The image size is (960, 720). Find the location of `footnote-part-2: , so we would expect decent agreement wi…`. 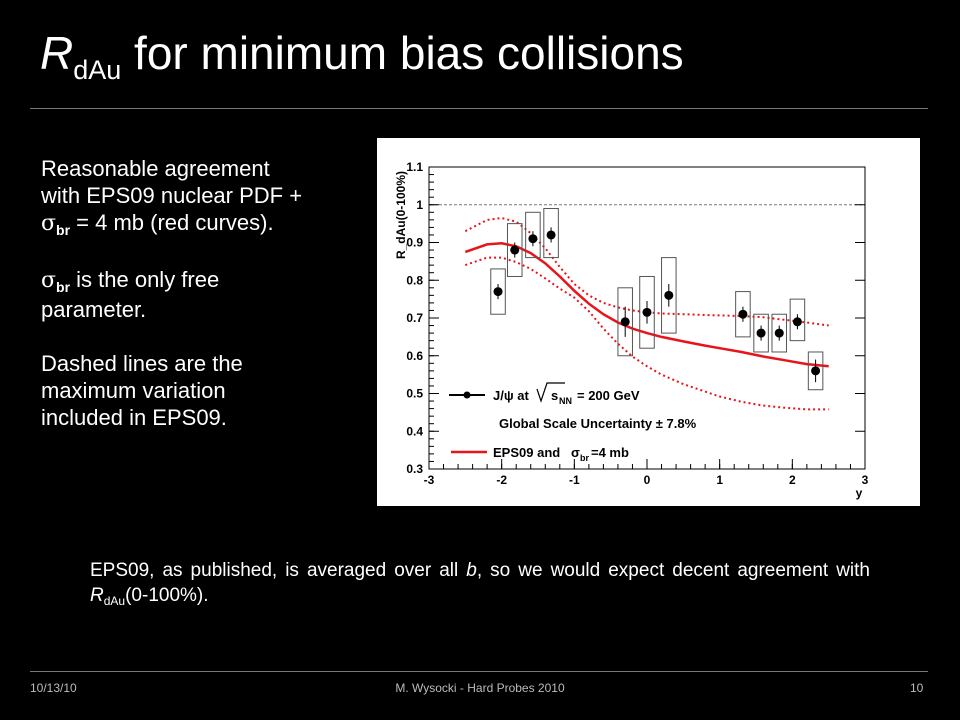

footnote-part-2: , so we would expect decent agreement wi… is located at coordinates (673, 570).